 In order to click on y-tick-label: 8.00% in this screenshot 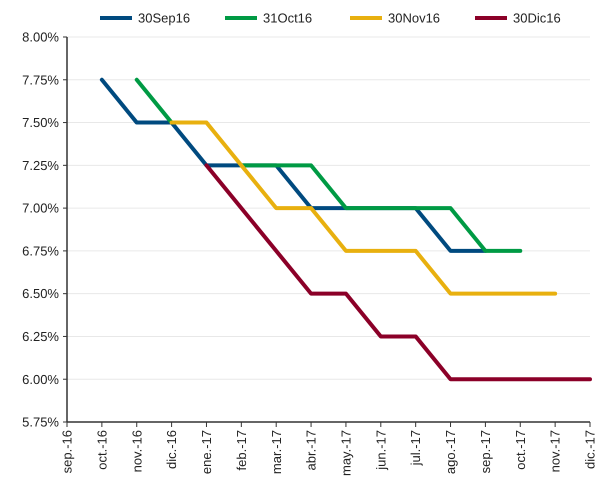, I will do `click(41, 37)`.